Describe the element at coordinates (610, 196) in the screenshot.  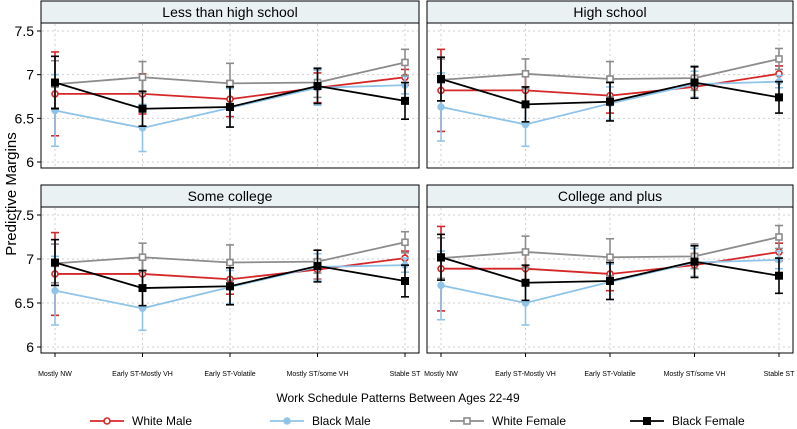
I see `panel-title: College and plus` at that location.